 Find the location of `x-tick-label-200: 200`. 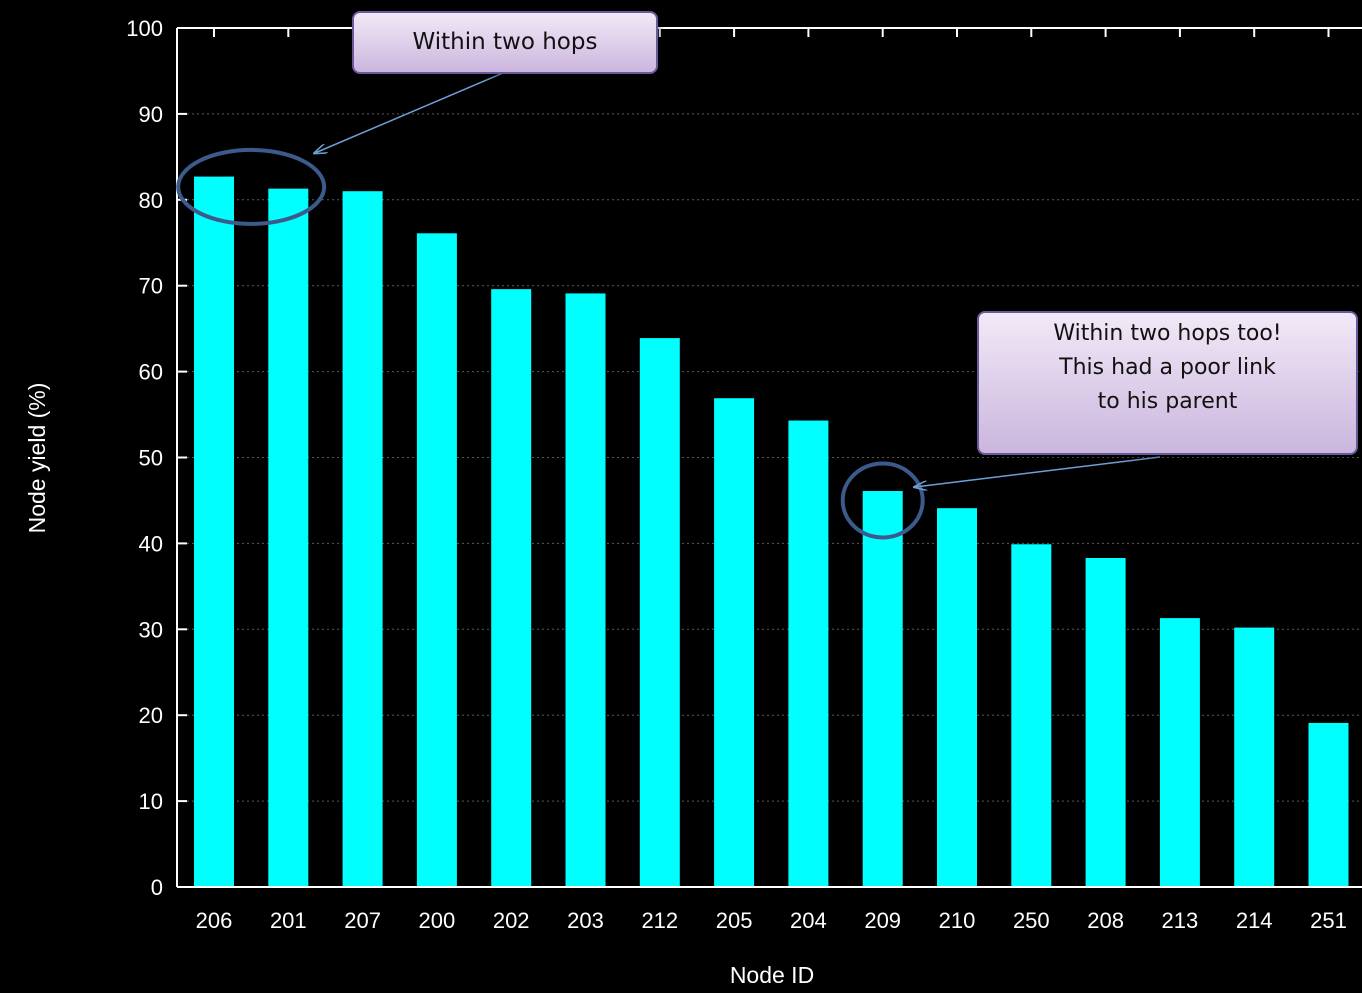

x-tick-label-200: 200 is located at coordinates (437, 920).